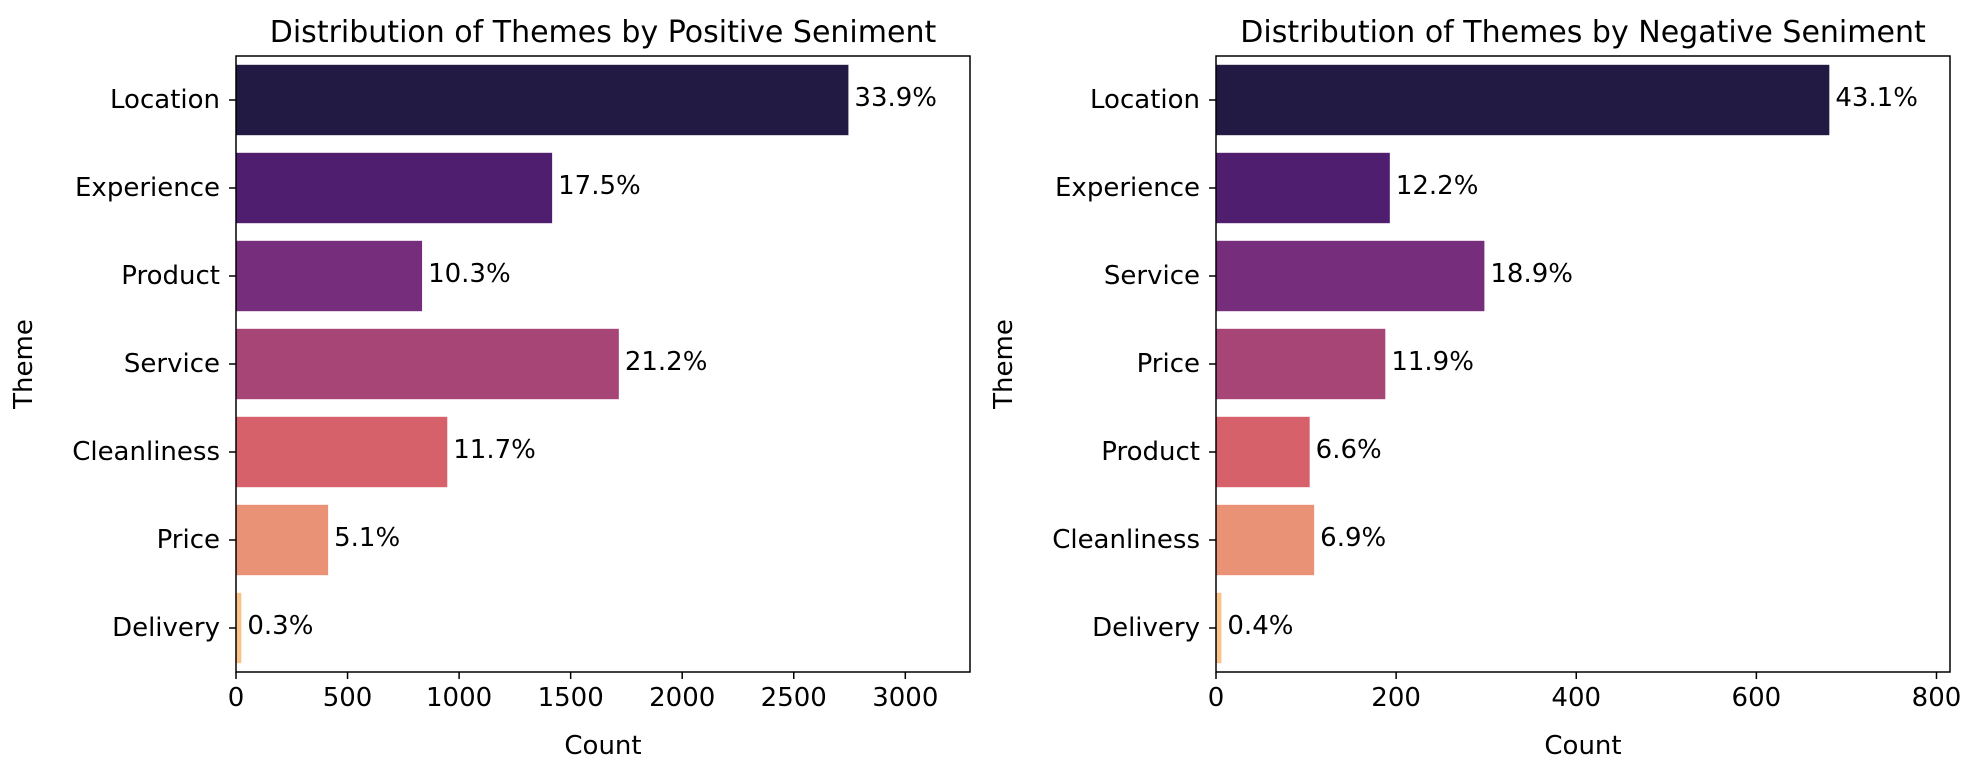 The height and width of the screenshot is (780, 1982). Describe the element at coordinates (1576, 698) in the screenshot. I see `x-tick-label: 400` at that location.